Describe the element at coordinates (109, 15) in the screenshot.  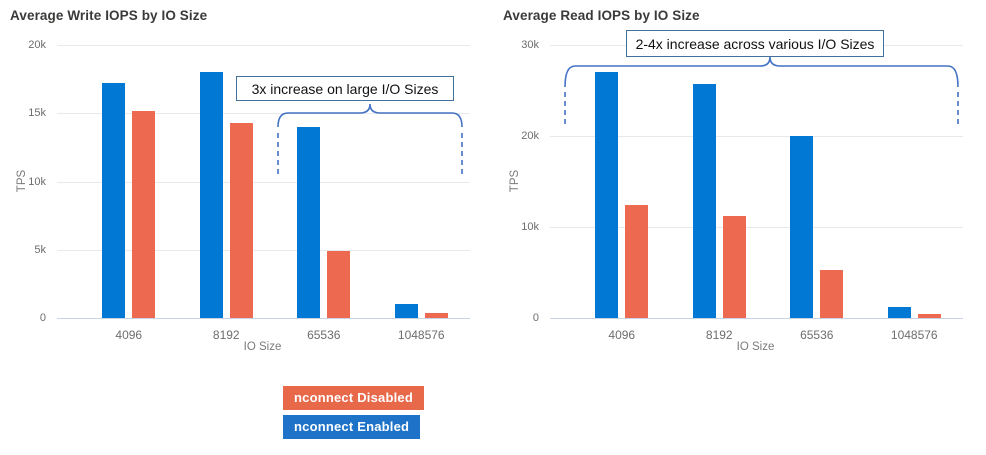
I see `chart-title: Average Write IOPS by IO Size` at that location.